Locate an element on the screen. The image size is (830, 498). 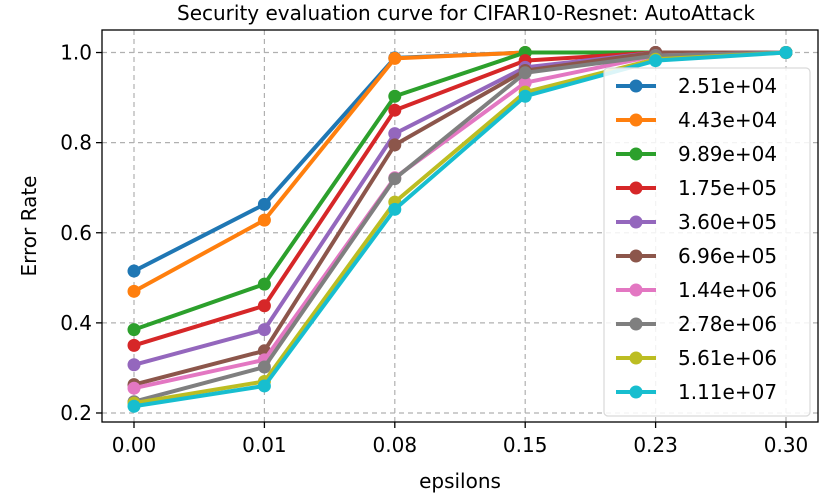
legend-label: 2.51e+04 is located at coordinates (727, 86).